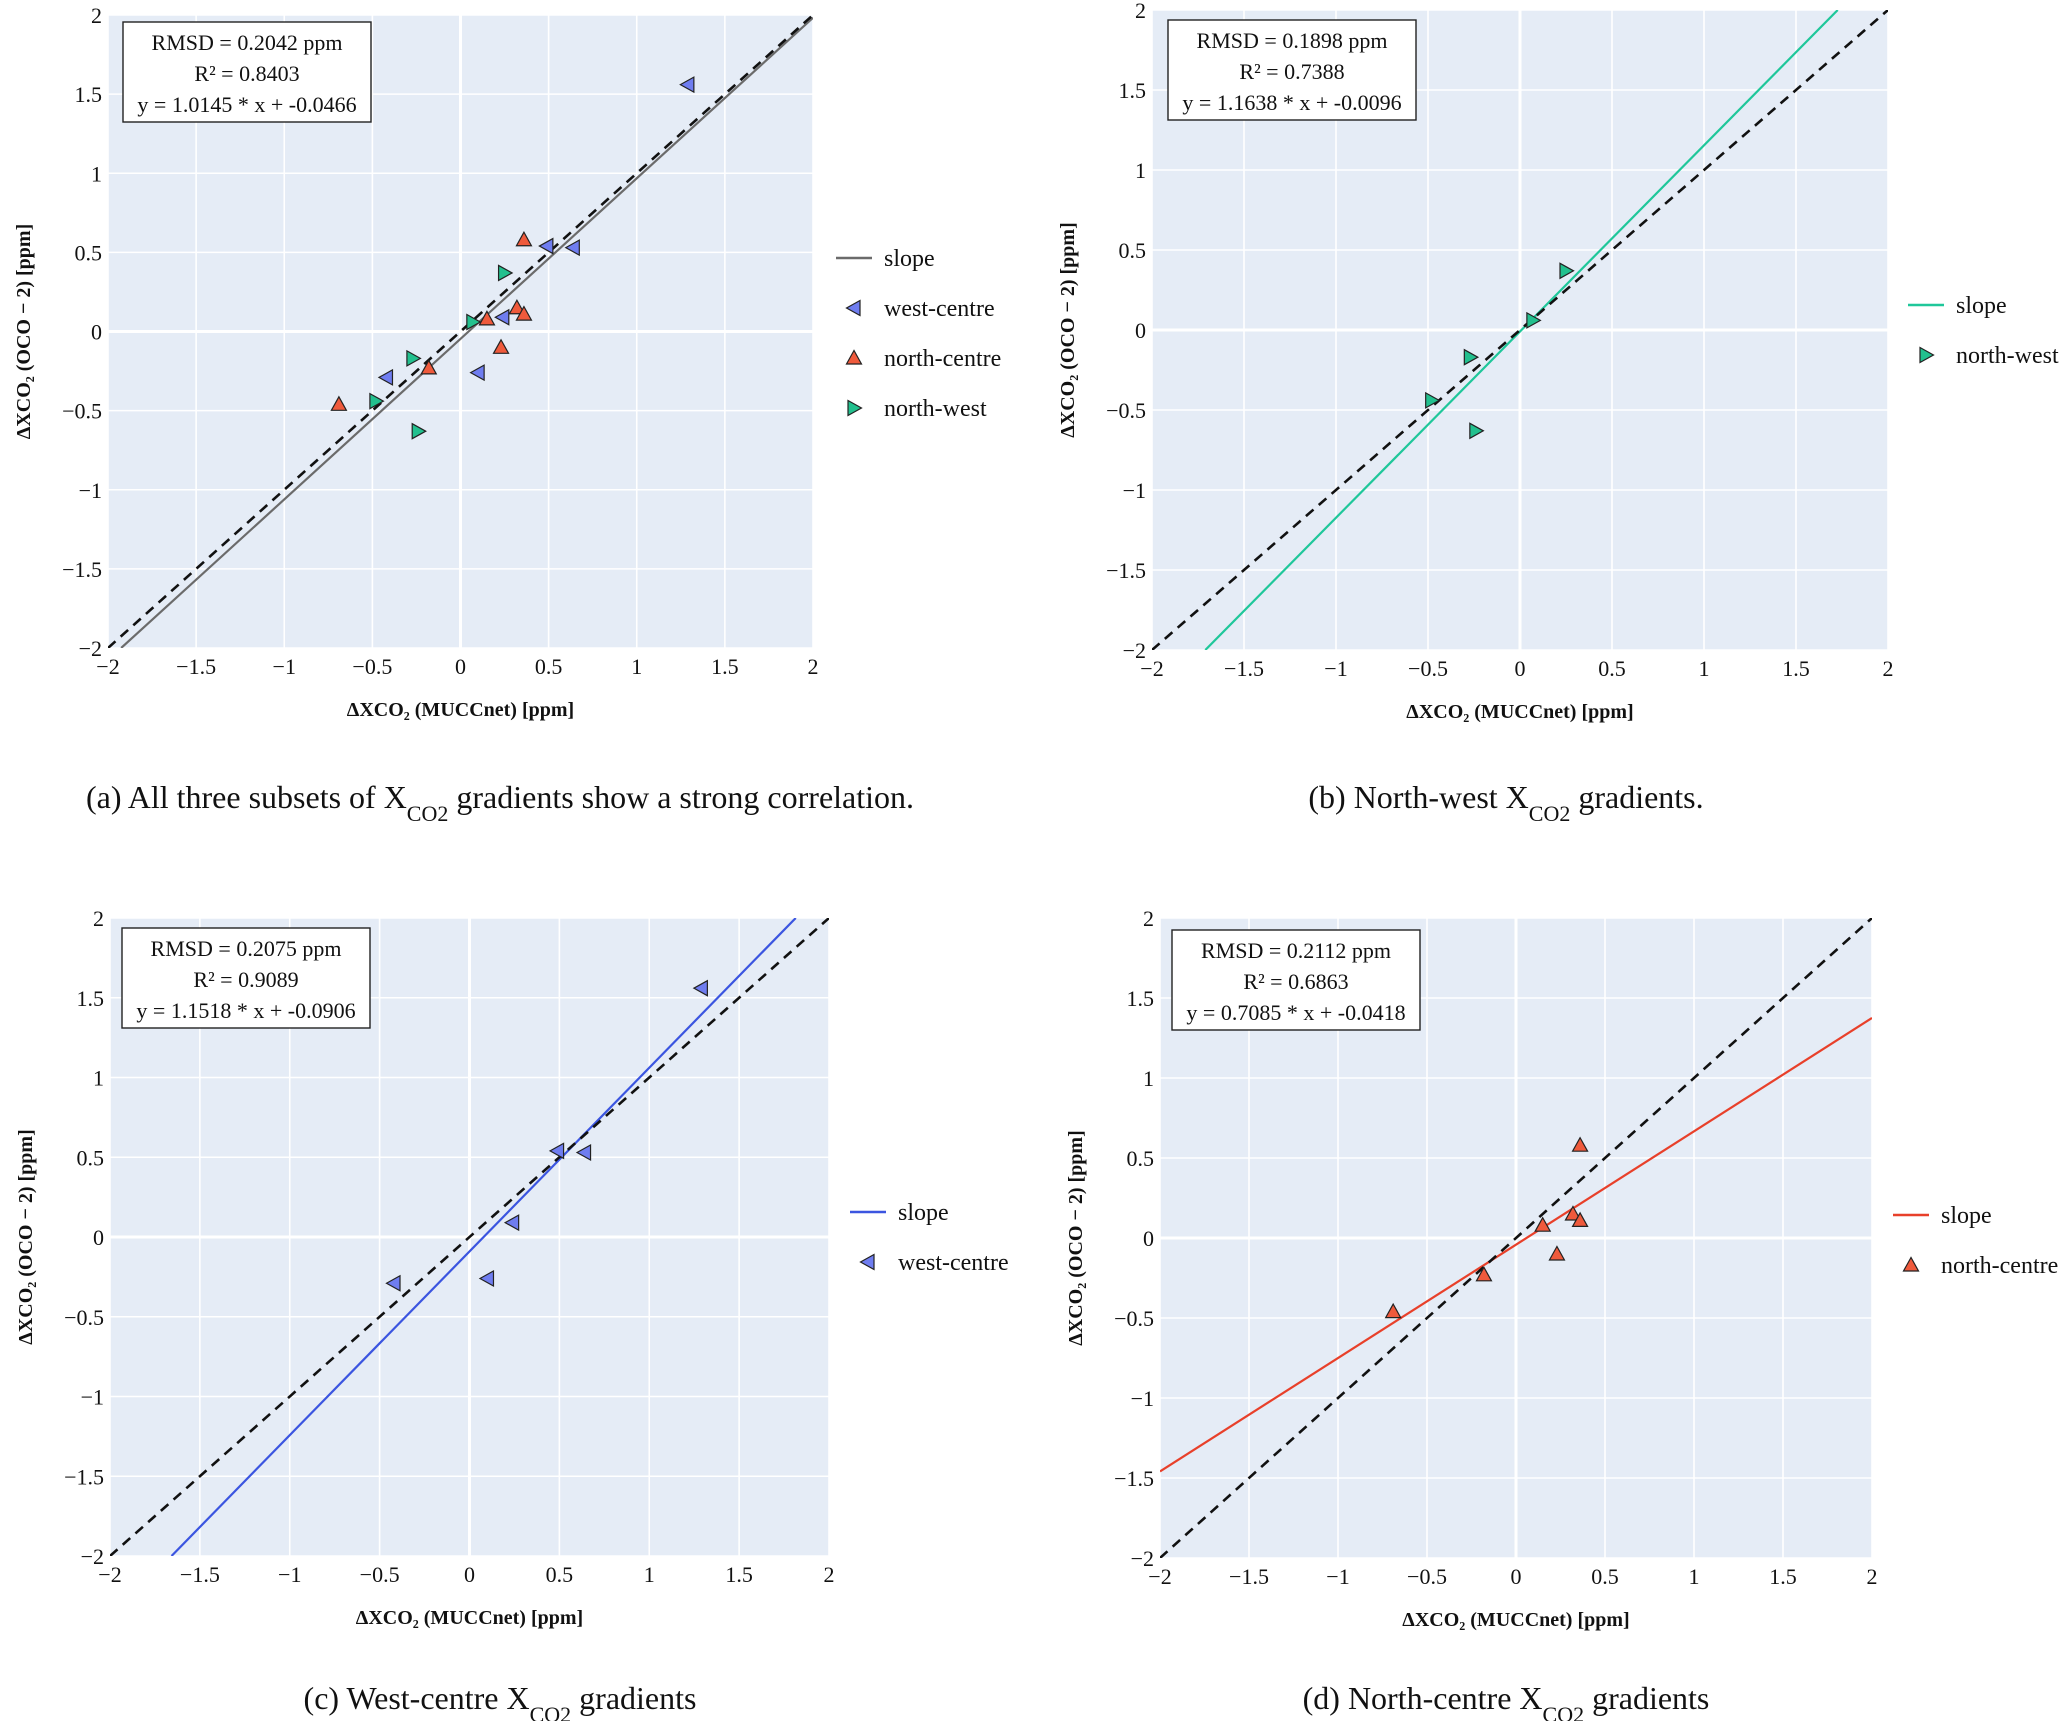 This screenshot has height=1721, width=2067. Describe the element at coordinates (1295, 1012) in the screenshot. I see `stats-line: y = 0.7085 * x + -0.0418` at that location.